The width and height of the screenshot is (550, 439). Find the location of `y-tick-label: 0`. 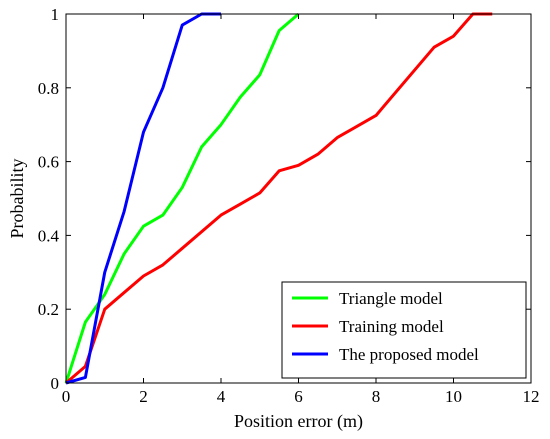

y-tick-label: 0 is located at coordinates (55, 383).